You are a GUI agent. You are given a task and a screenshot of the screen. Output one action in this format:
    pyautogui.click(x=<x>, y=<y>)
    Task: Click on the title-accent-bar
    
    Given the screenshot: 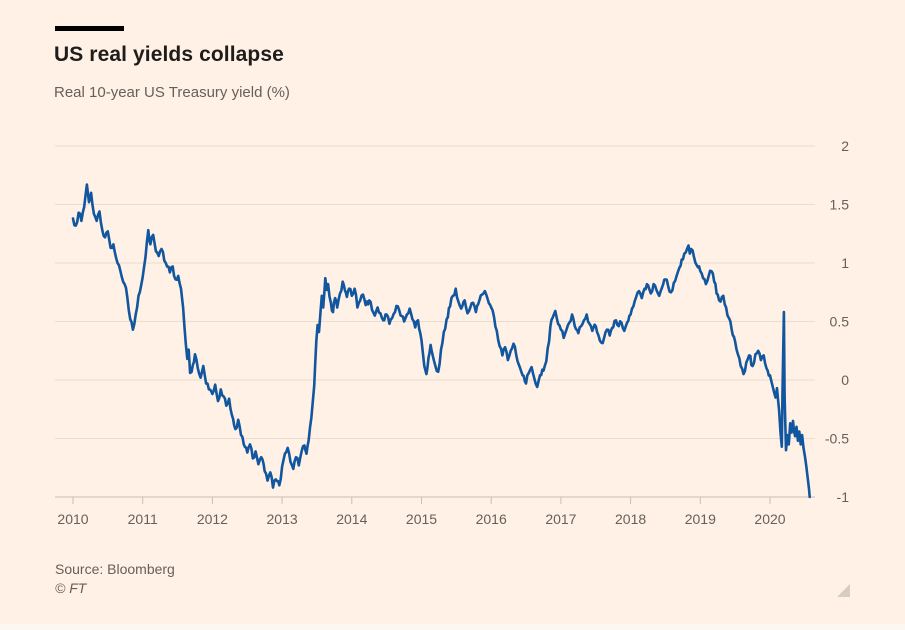 What is the action you would take?
    pyautogui.click(x=89, y=28)
    